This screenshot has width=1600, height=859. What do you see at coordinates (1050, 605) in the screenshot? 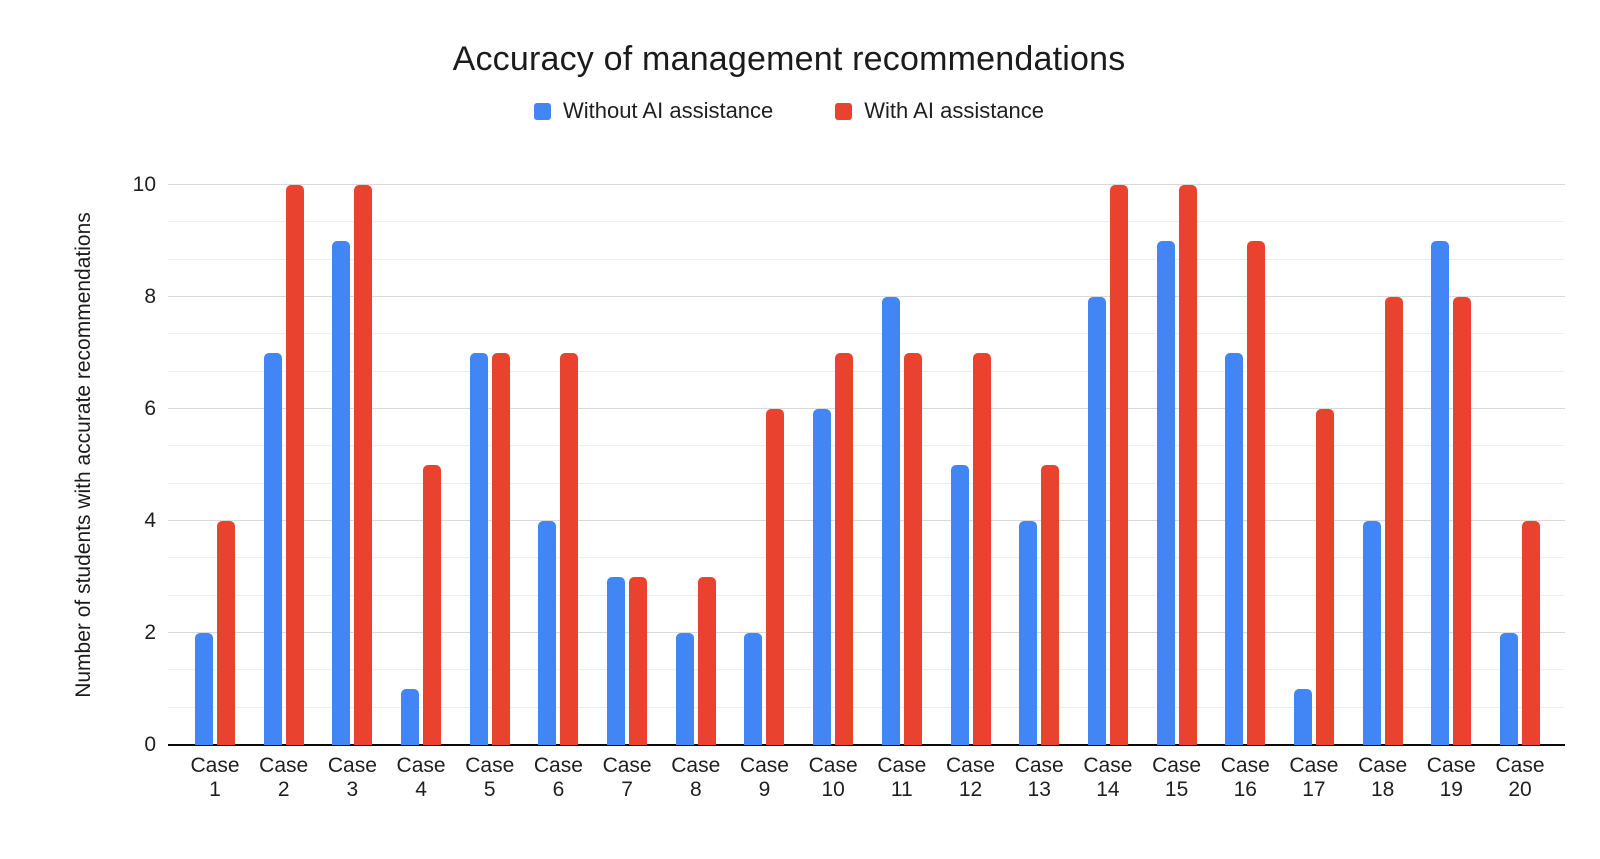
I see `bar-case-13-with-ai` at bounding box center [1050, 605].